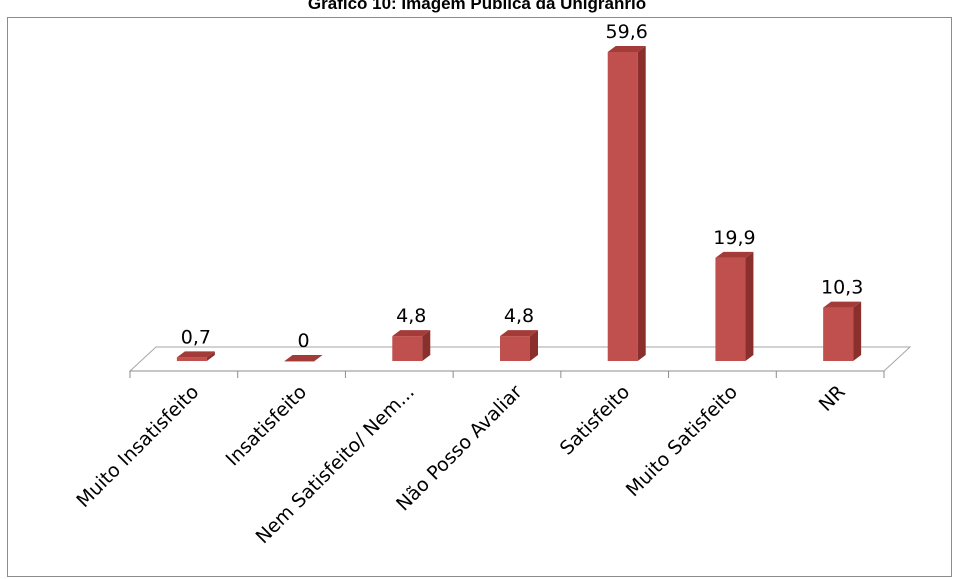 Image resolution: width=954 pixels, height=579 pixels. What do you see at coordinates (304, 341) in the screenshot?
I see `data-label: 0` at bounding box center [304, 341].